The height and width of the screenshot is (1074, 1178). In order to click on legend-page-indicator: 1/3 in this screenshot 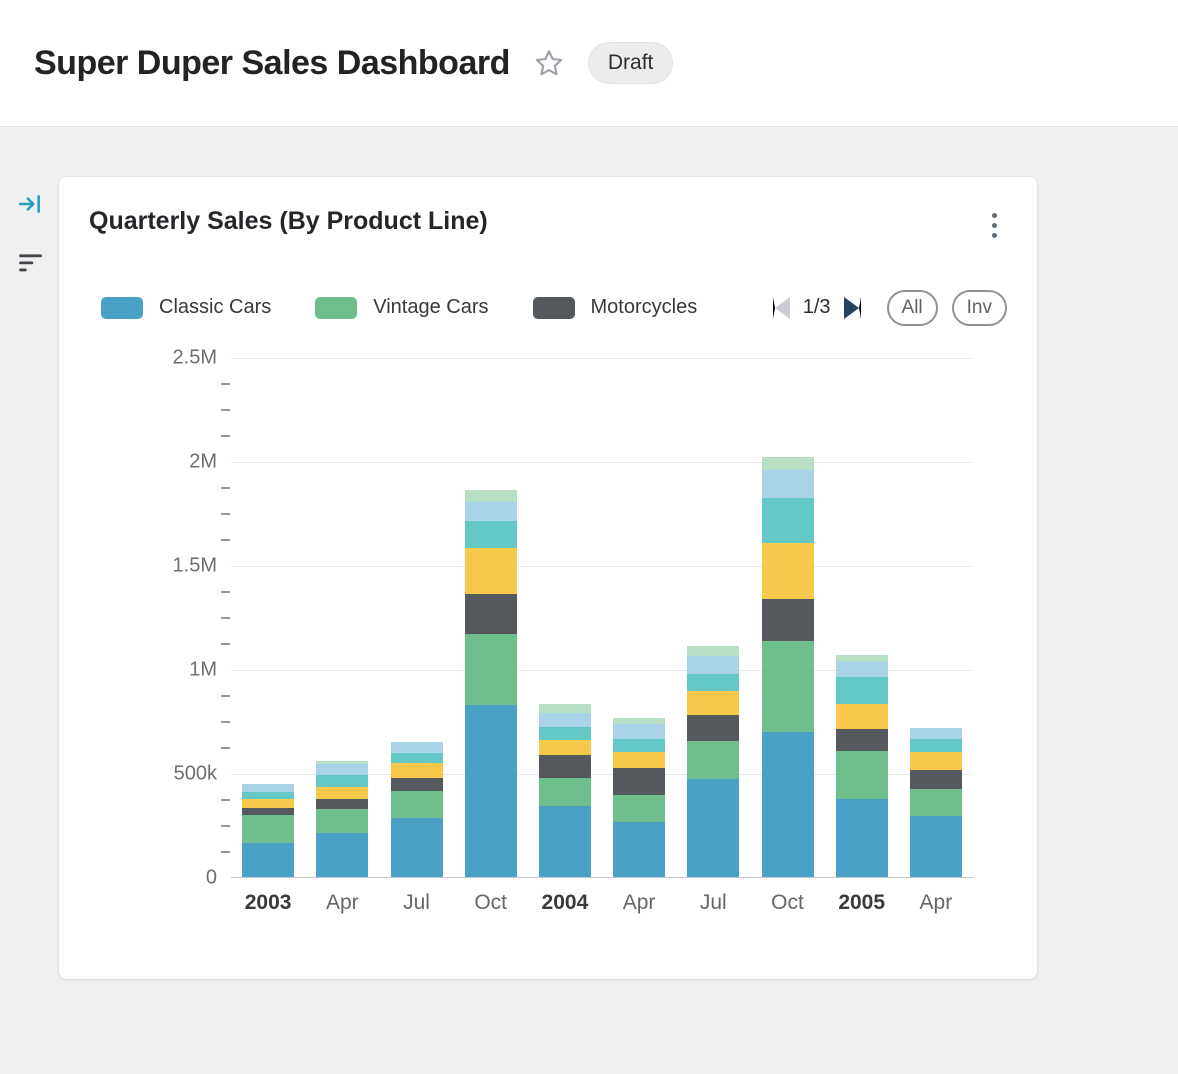, I will do `click(816, 307)`.